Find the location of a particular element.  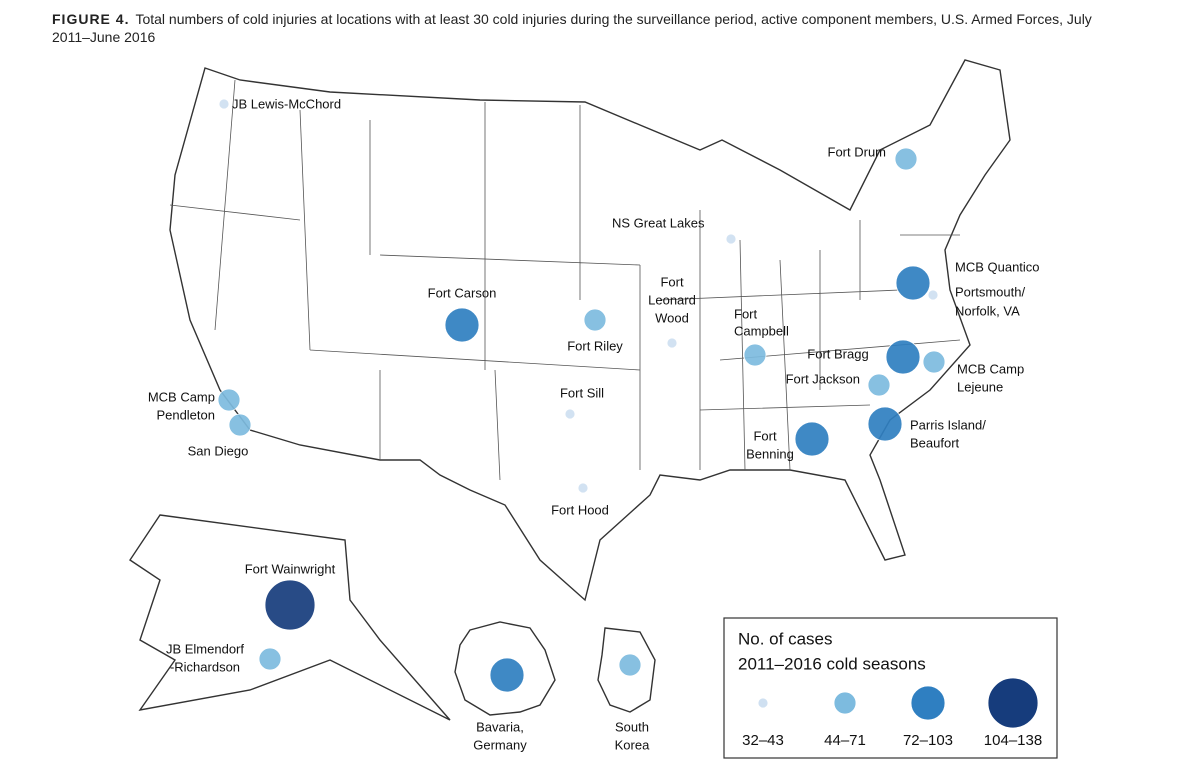

location-label: San Diego is located at coordinates (218, 450).